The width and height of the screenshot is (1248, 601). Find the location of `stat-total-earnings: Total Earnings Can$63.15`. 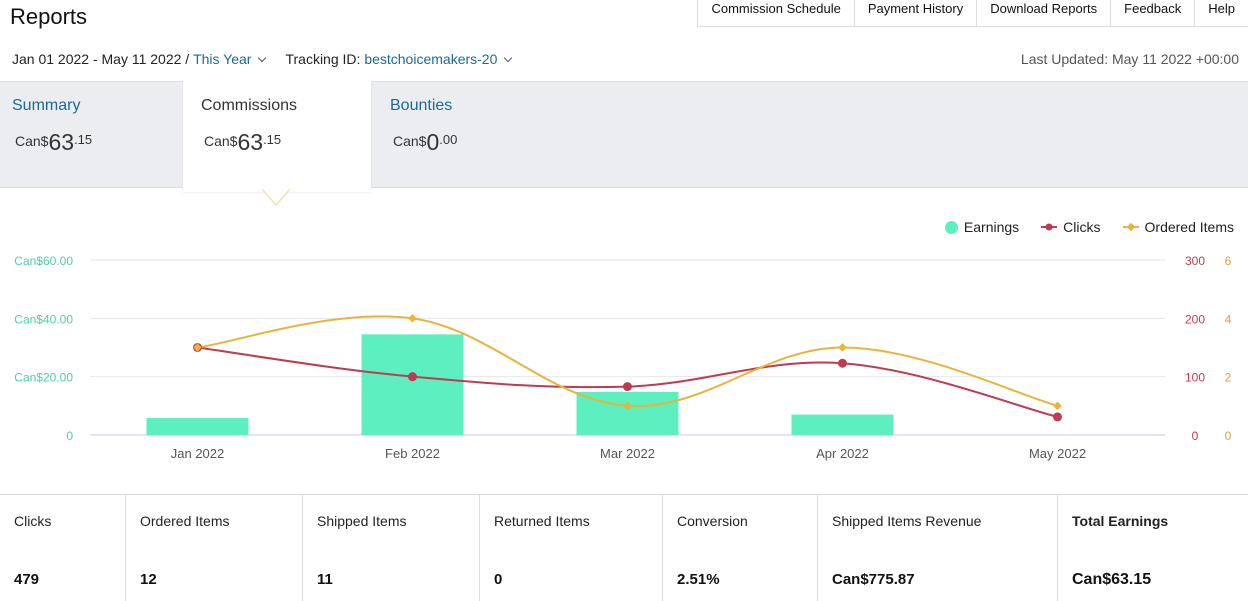

stat-total-earnings: Total Earnings Can$63.15 is located at coordinates (1120, 550).